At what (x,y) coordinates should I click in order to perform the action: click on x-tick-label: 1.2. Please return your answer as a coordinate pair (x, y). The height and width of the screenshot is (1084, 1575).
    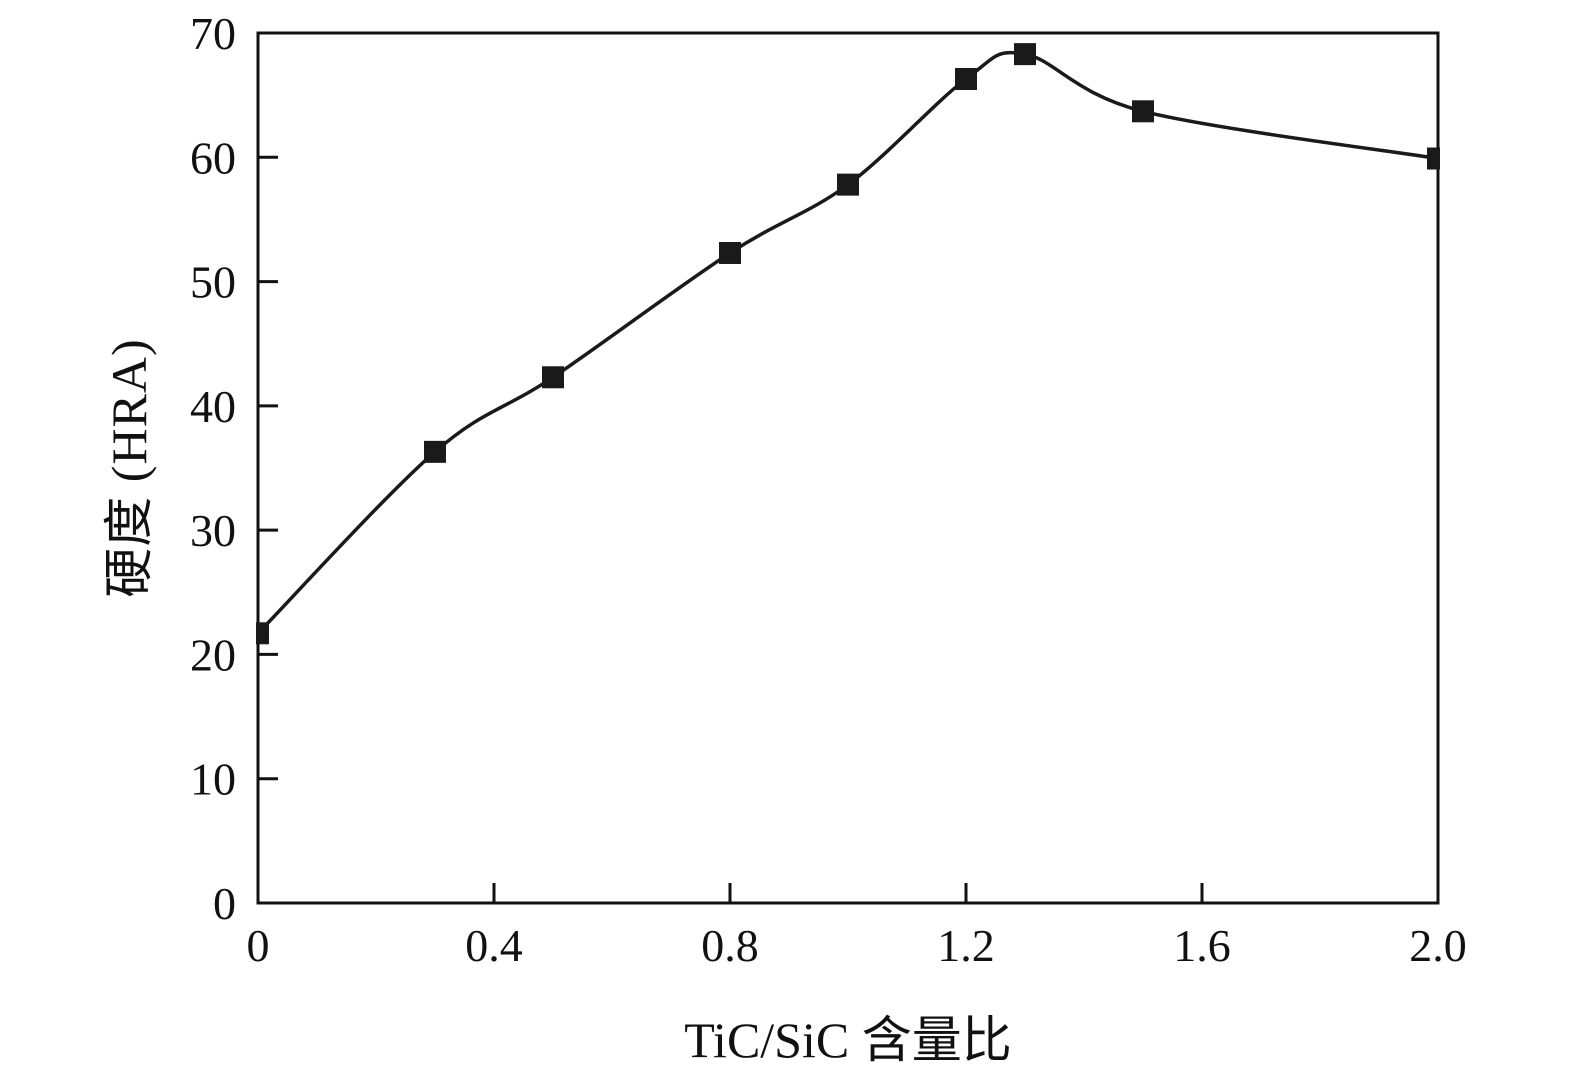
    Looking at the image, I should click on (966, 945).